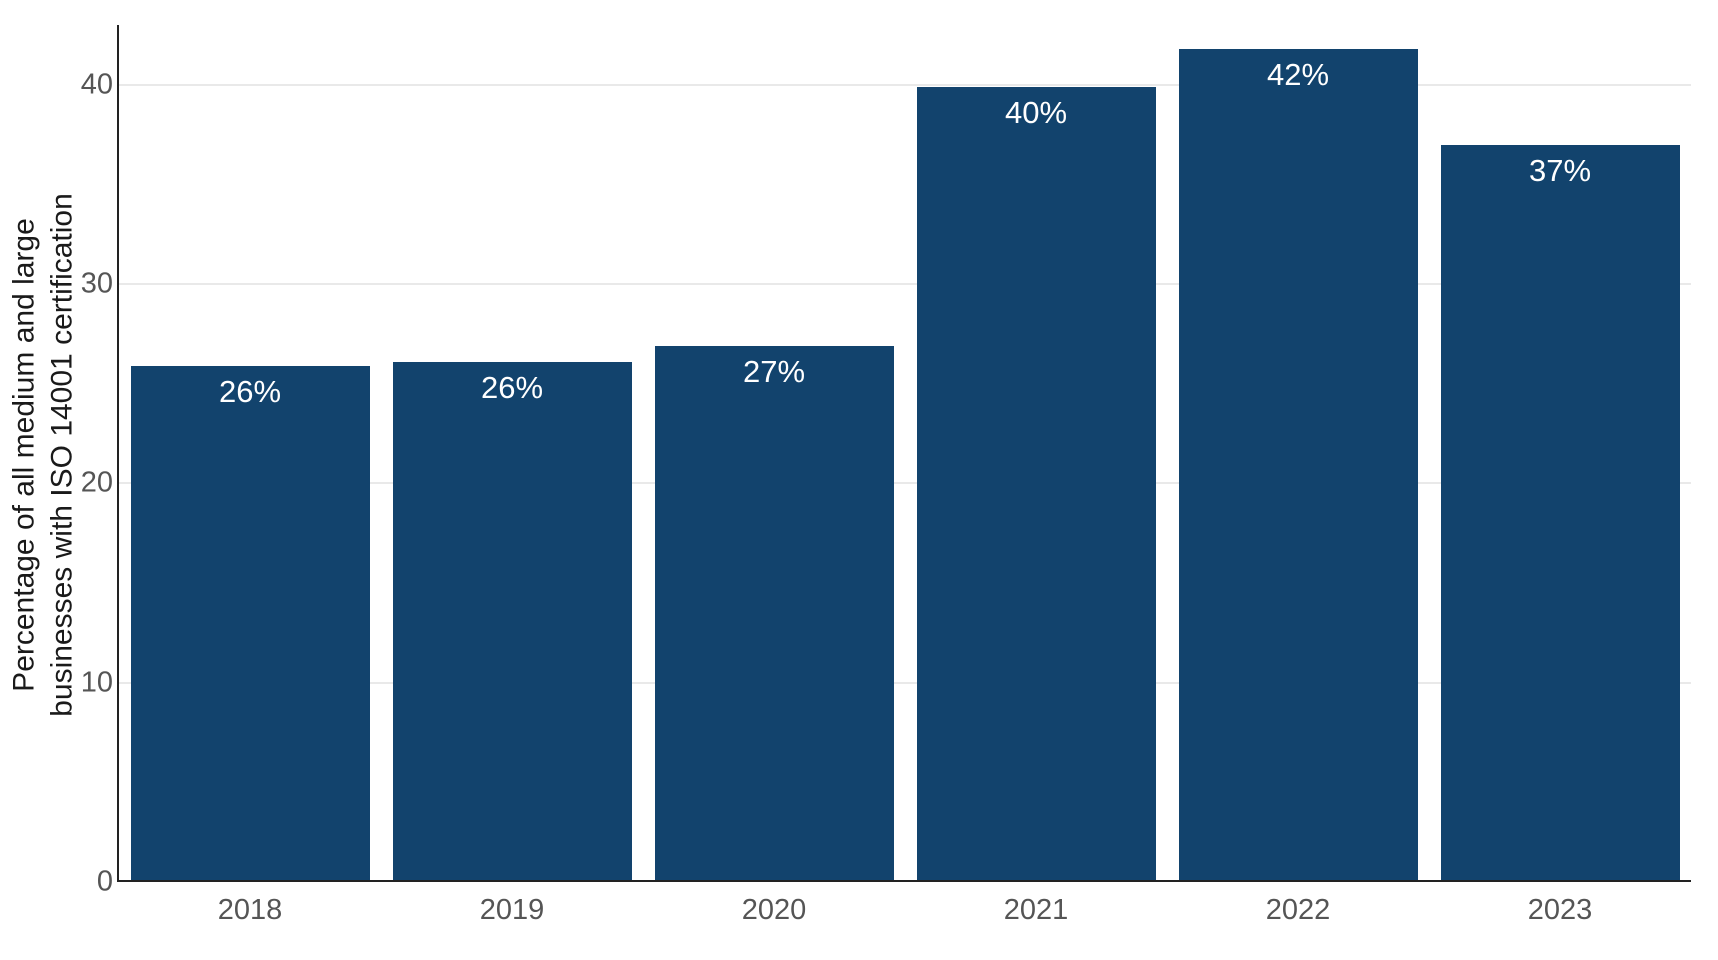  I want to click on x-tick-label-2020: 2020, so click(774, 910).